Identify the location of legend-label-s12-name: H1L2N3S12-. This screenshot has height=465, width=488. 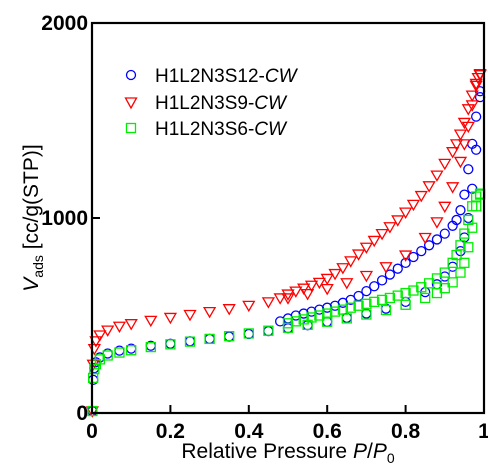
(210, 76).